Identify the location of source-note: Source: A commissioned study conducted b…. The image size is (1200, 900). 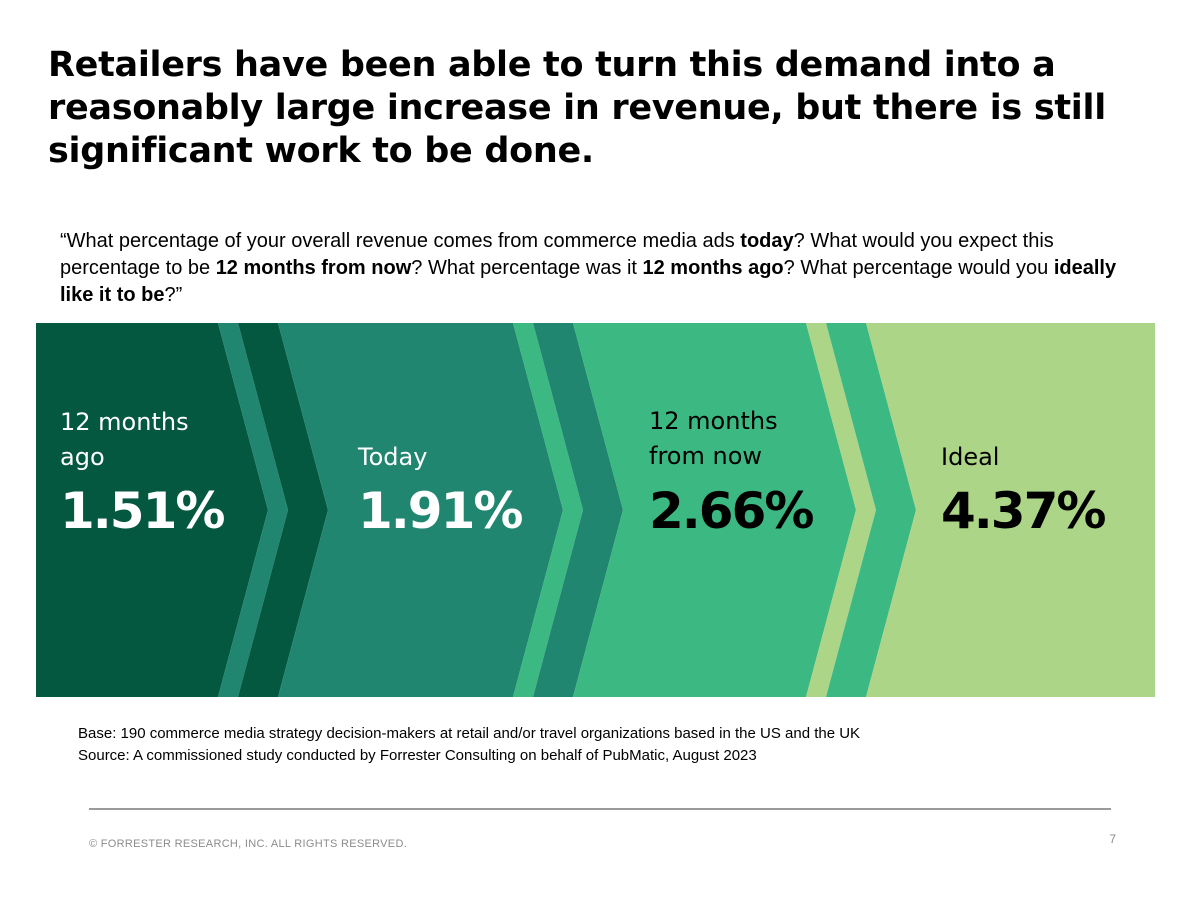
(417, 755).